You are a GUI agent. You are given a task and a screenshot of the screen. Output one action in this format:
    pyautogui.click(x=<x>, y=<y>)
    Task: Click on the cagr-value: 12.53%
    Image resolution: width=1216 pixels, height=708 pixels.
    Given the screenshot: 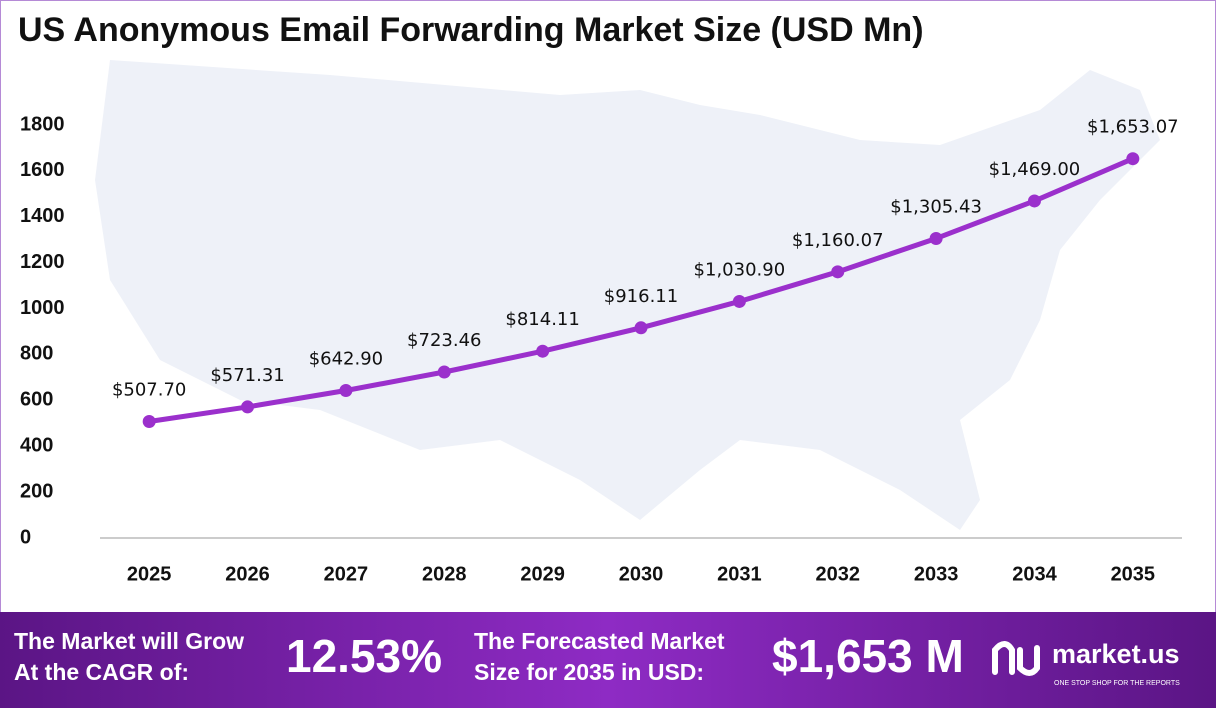 What is the action you would take?
    pyautogui.click(x=364, y=656)
    